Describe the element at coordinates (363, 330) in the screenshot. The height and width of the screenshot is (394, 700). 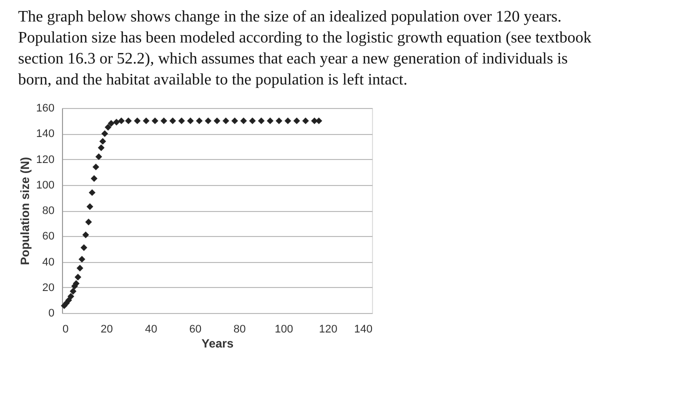
I see `x-tick-label: 140` at that location.